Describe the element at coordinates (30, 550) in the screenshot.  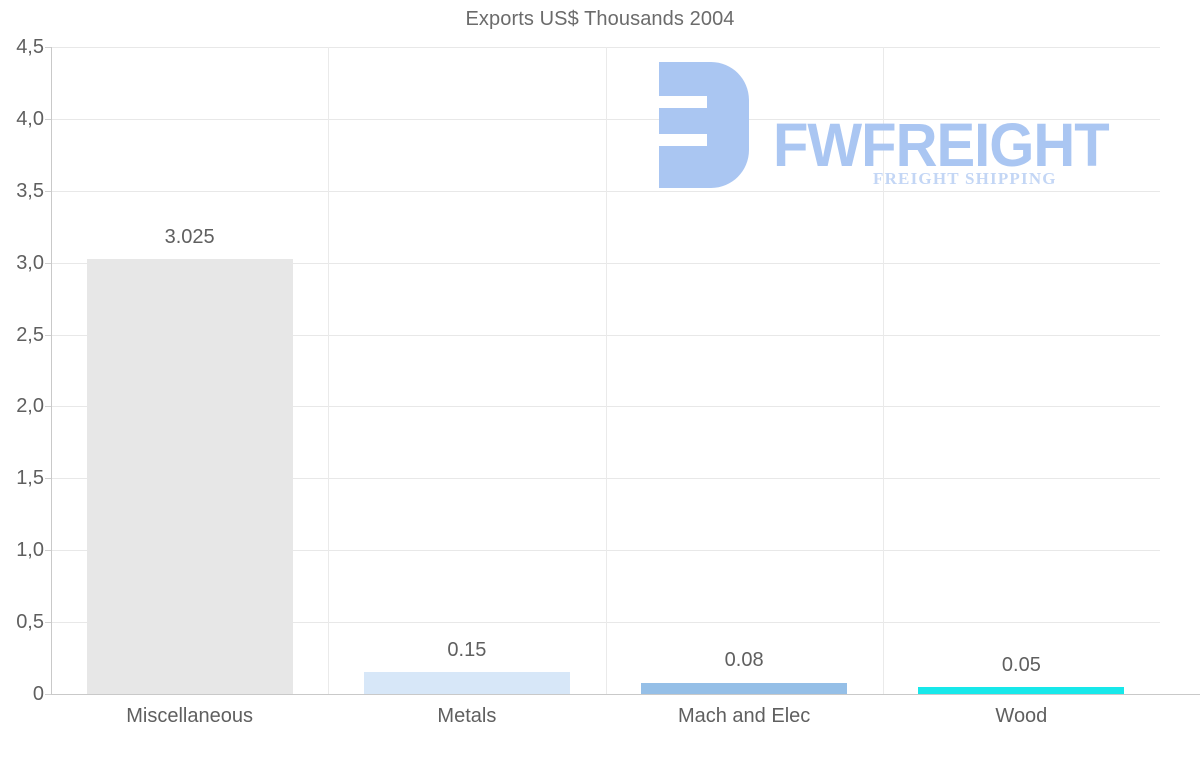
I see `y-tick-label: 1,0` at that location.